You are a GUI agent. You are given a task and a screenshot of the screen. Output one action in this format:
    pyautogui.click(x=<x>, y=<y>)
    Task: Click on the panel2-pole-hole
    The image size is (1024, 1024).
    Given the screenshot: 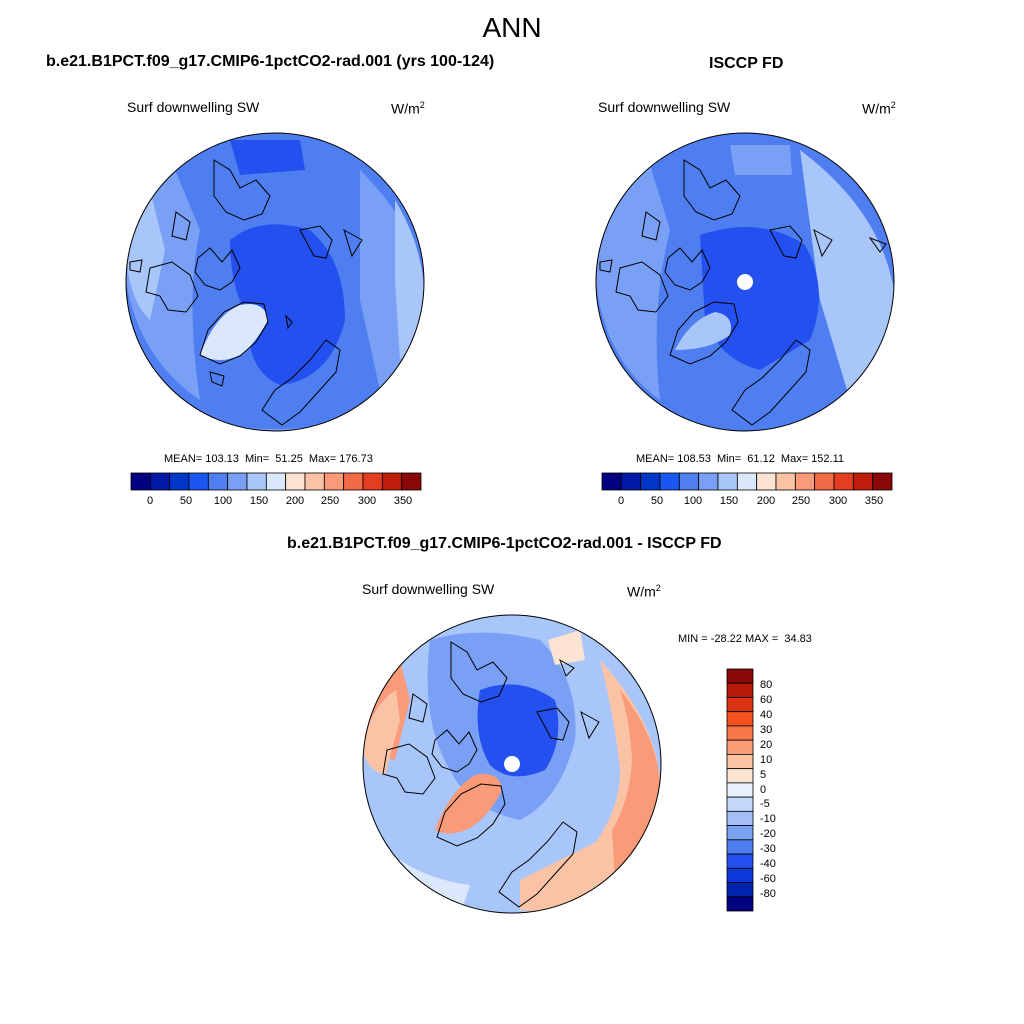 What is the action you would take?
    pyautogui.click(x=745, y=282)
    